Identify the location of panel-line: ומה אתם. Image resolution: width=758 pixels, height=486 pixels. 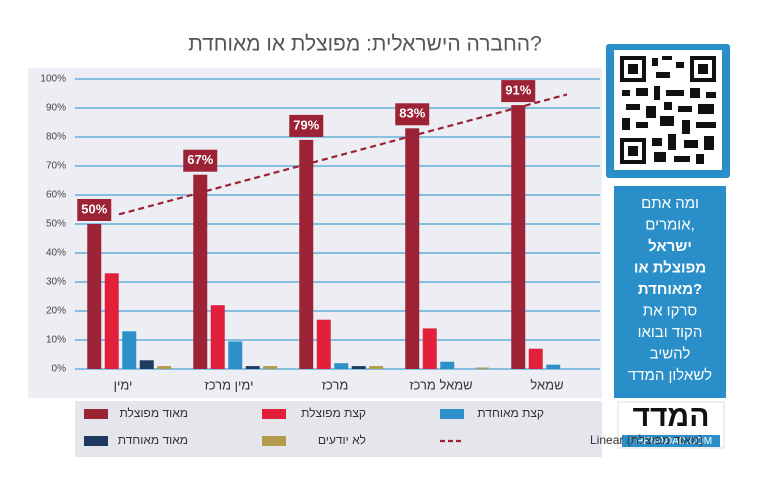
(670, 203).